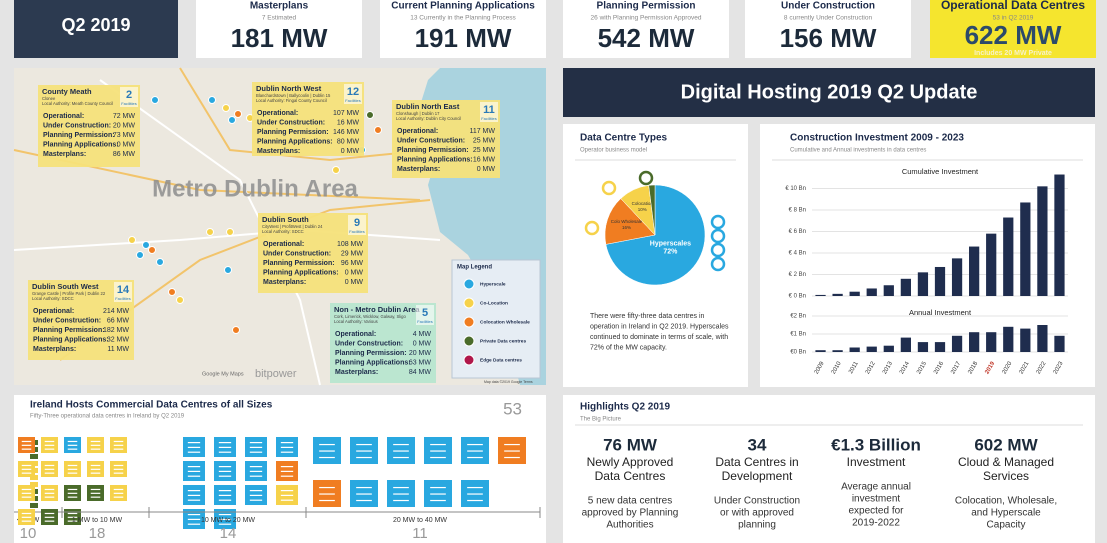 The width and height of the screenshot is (1107, 543). What do you see at coordinates (482, 131) in the screenshot?
I see `region-row-value: 117 MW` at bounding box center [482, 131].